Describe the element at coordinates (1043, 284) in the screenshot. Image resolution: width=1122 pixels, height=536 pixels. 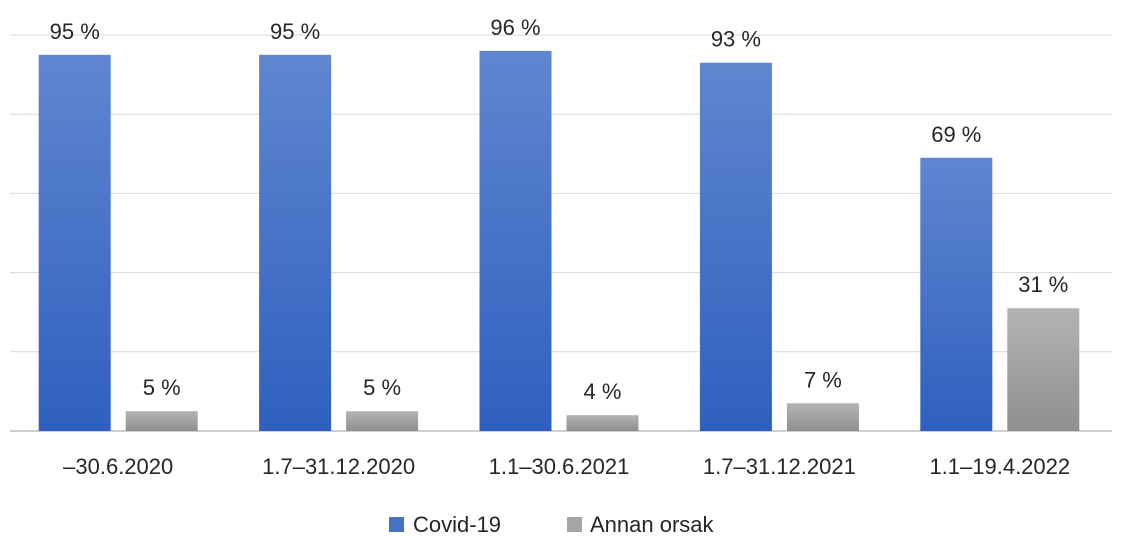
I see `data-label: 31 %` at that location.